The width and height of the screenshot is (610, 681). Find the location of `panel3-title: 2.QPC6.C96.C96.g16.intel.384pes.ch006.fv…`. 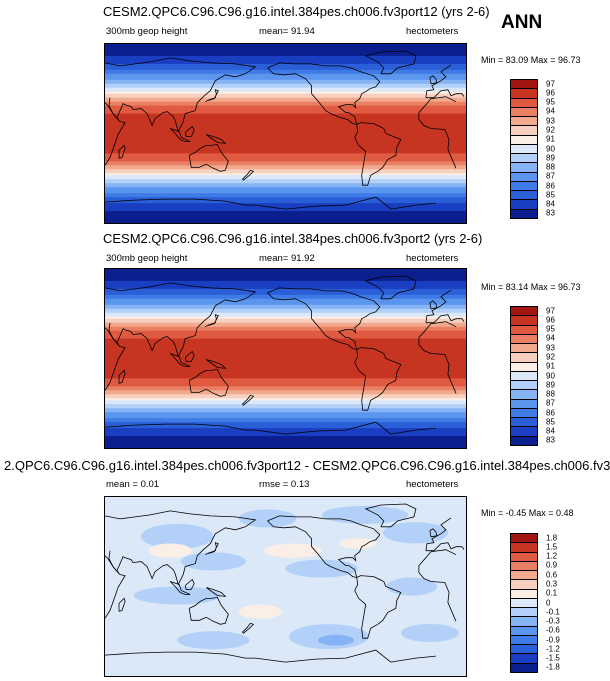

panel3-title: 2.QPC6.C96.C96.g16.intel.384pes.ch006.fv… is located at coordinates (307, 465).